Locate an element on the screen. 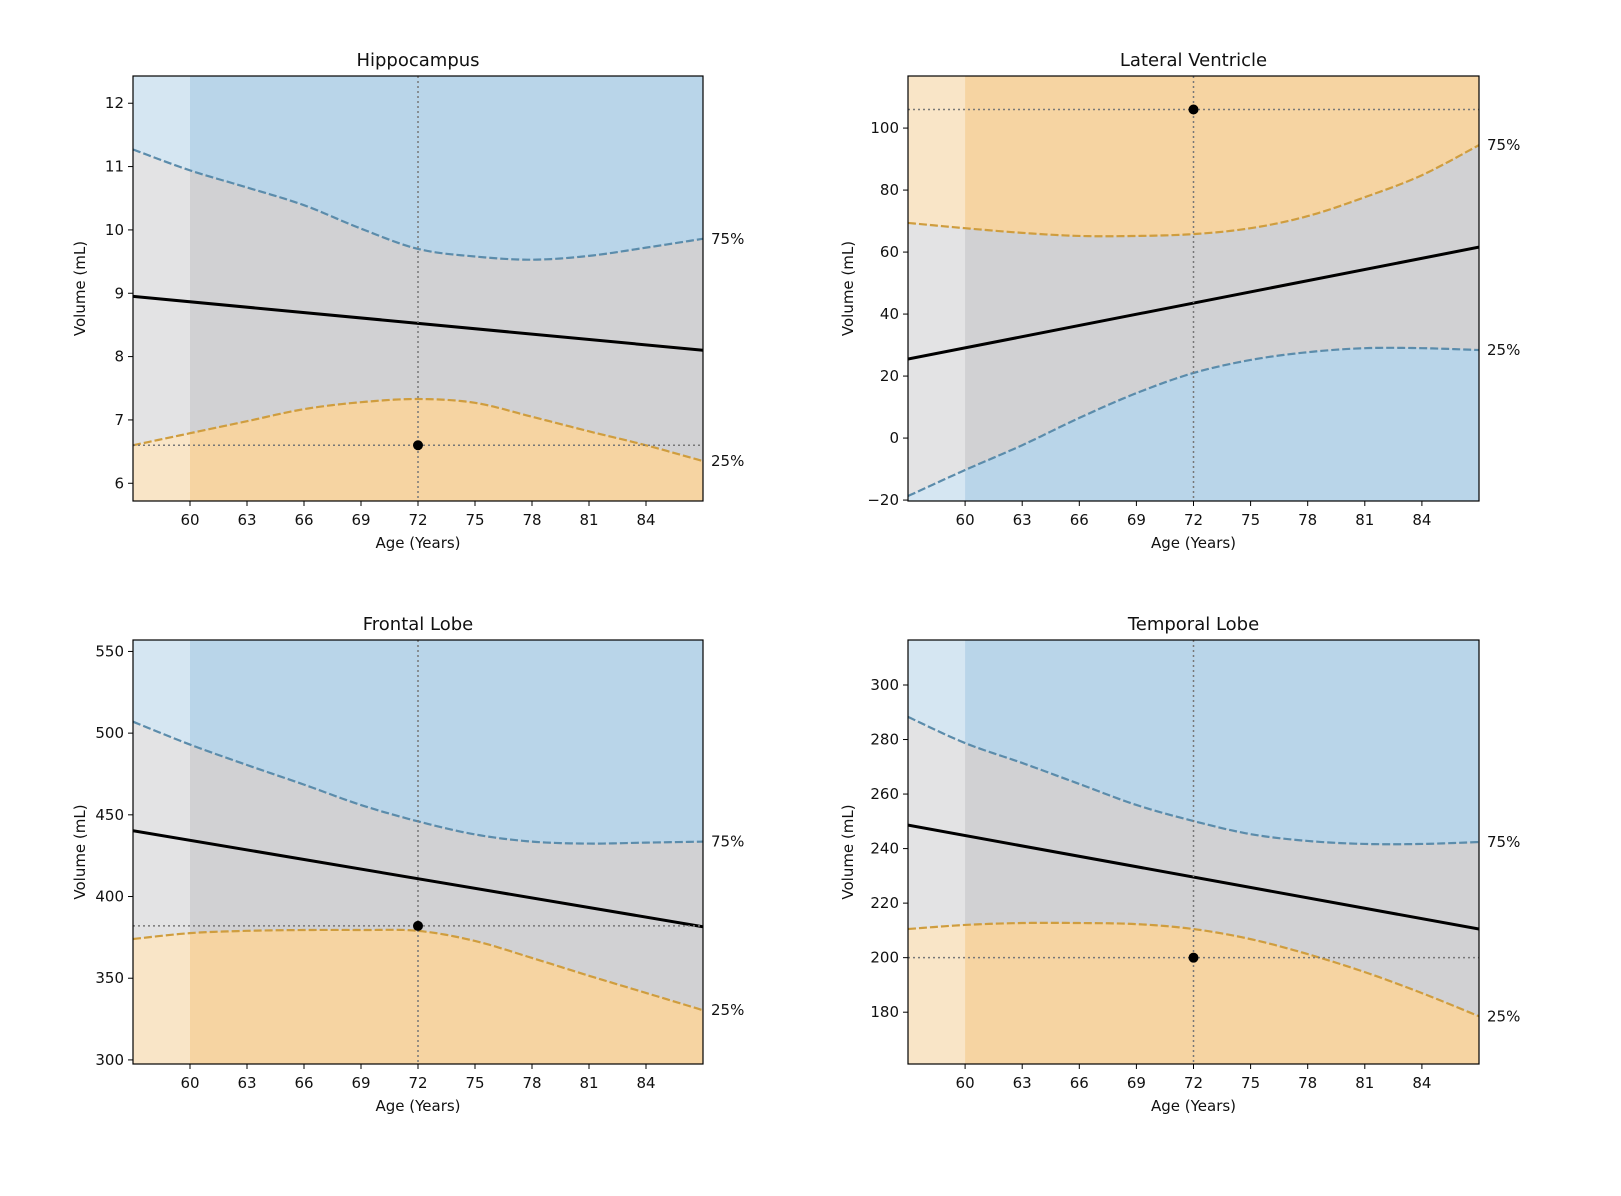 The width and height of the screenshot is (1621, 1196). y-tick-label: 180 is located at coordinates (884, 1012).